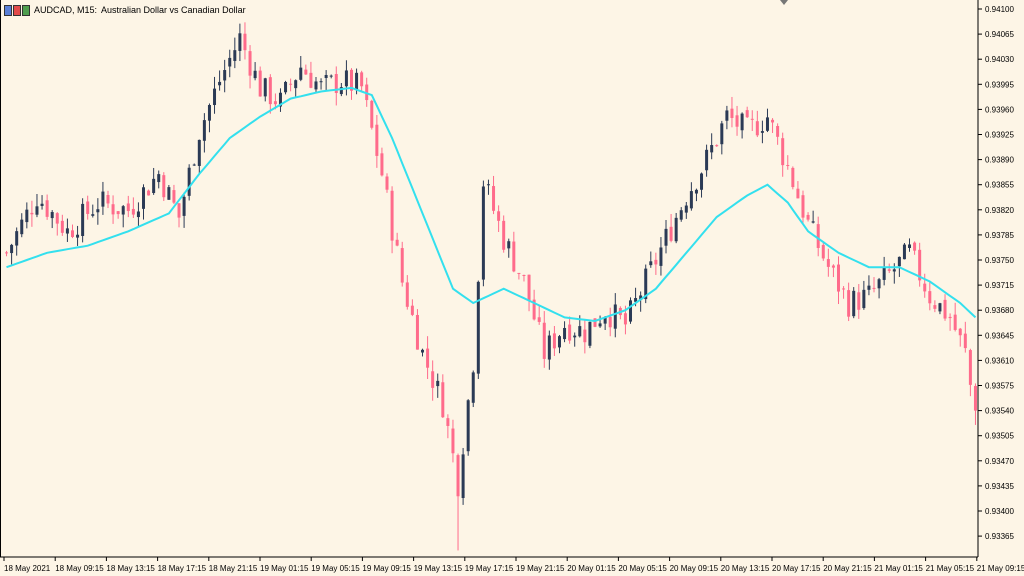 The height and width of the screenshot is (576, 1024). Describe the element at coordinates (999, 386) in the screenshot. I see `y-tick-label: 0.93575` at that location.